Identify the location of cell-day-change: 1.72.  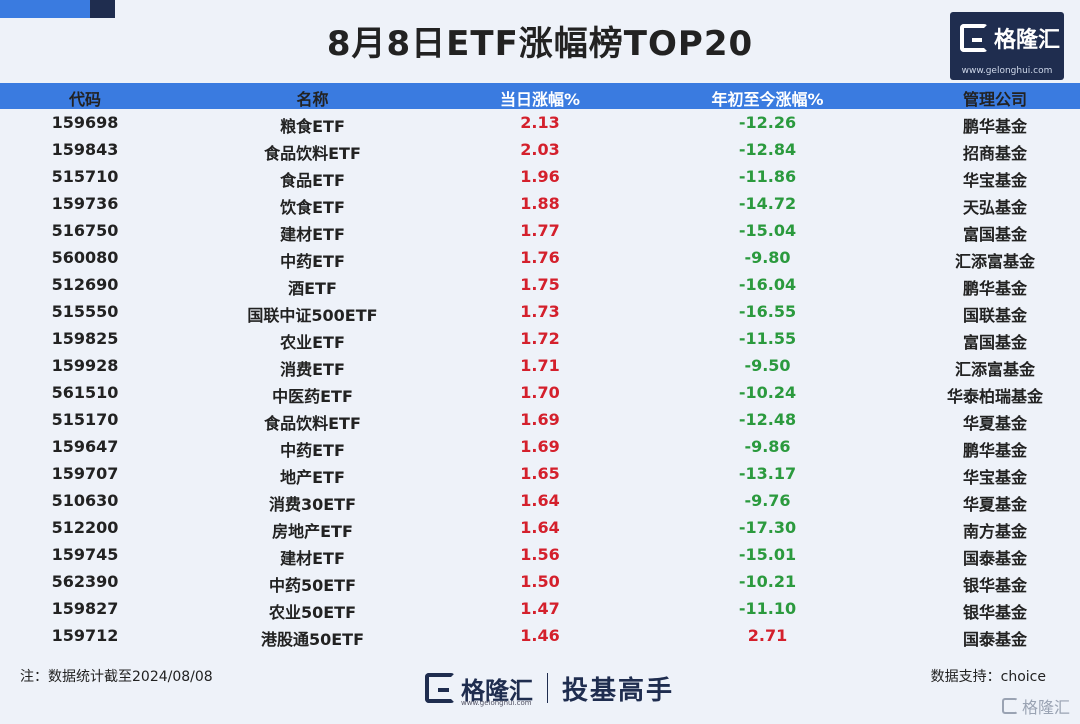
(540, 338).